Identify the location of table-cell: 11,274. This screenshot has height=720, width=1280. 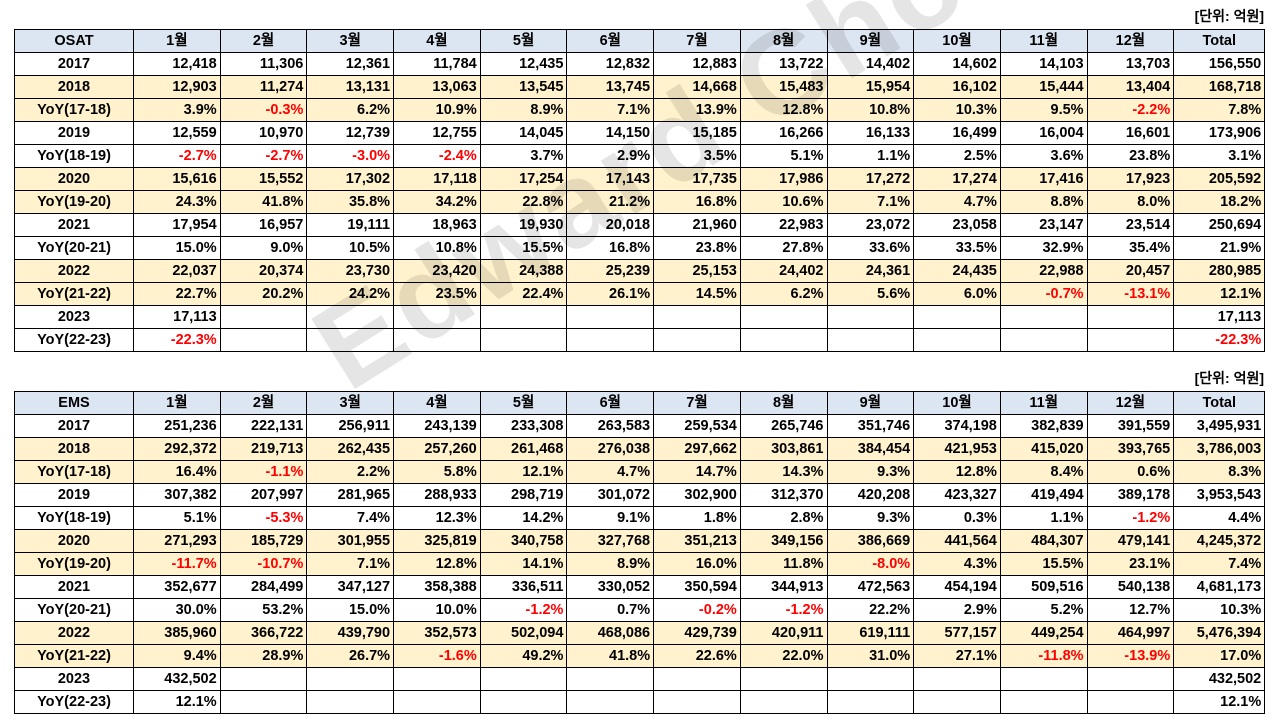
(263, 87).